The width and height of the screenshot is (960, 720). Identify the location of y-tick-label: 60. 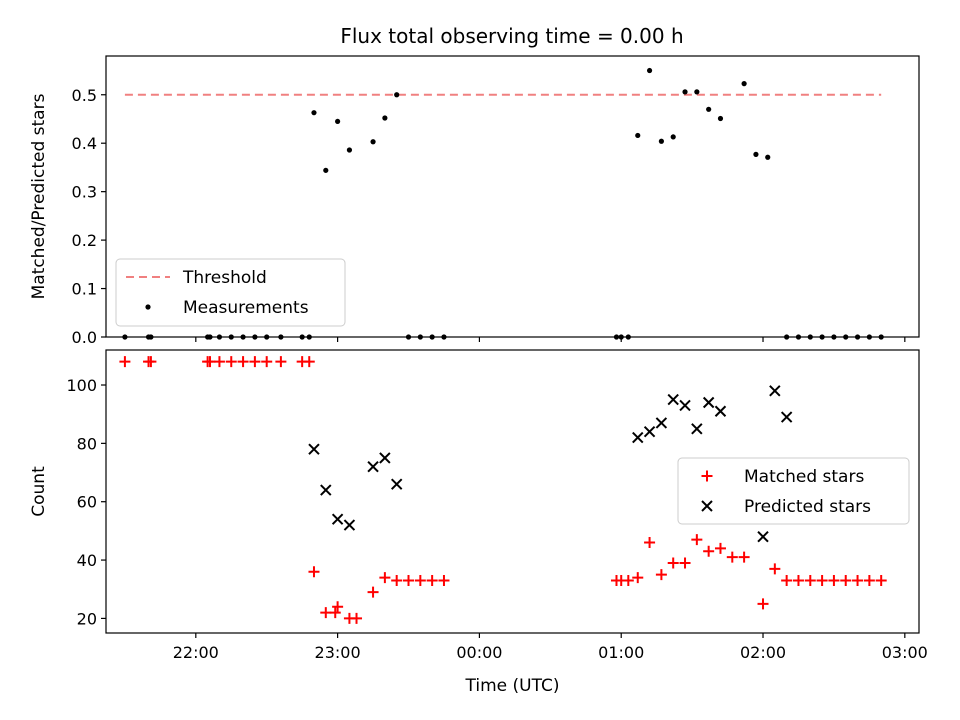
(87, 502).